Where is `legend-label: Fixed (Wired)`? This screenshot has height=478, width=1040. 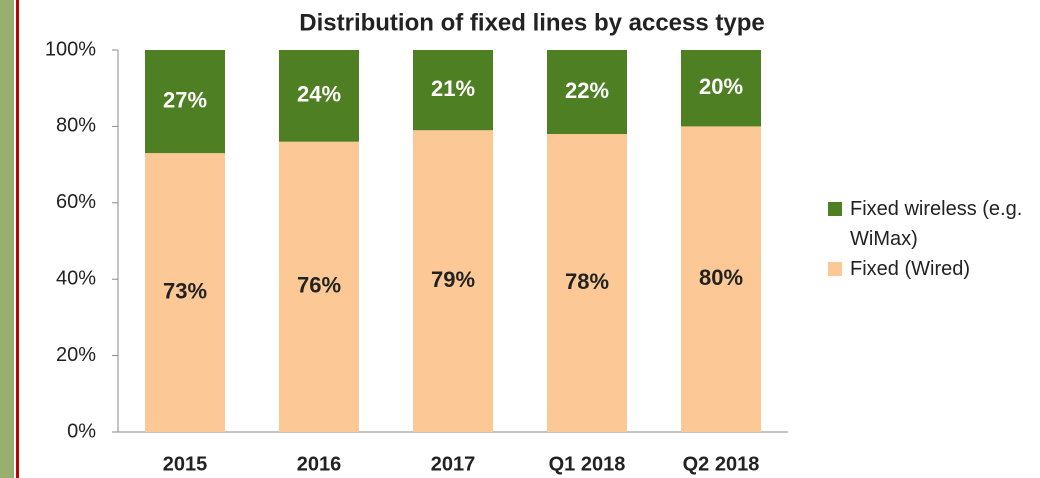
legend-label: Fixed (Wired) is located at coordinates (910, 269).